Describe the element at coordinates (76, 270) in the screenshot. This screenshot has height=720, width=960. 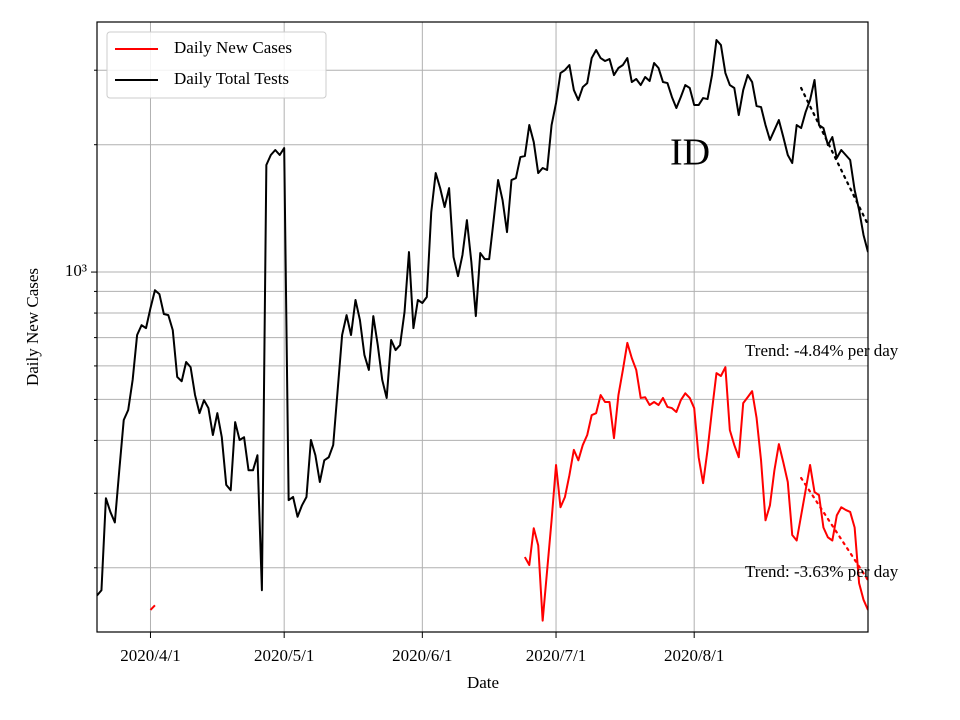
I see `y-tick-label: 10³` at that location.